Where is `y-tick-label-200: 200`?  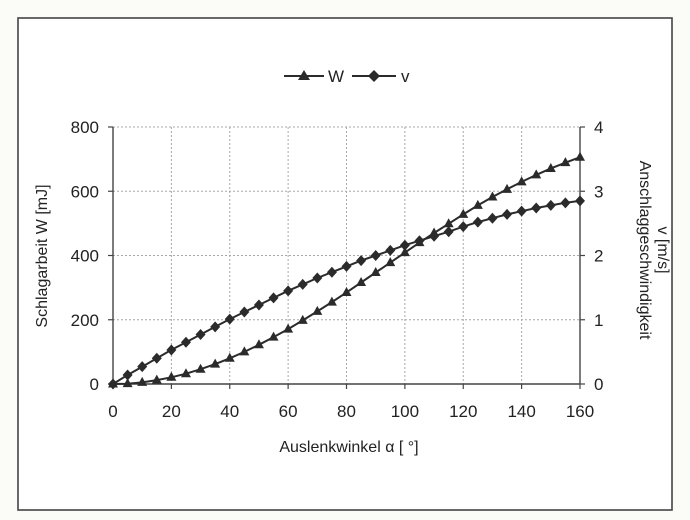 y-tick-label-200: 200 is located at coordinates (85, 320).